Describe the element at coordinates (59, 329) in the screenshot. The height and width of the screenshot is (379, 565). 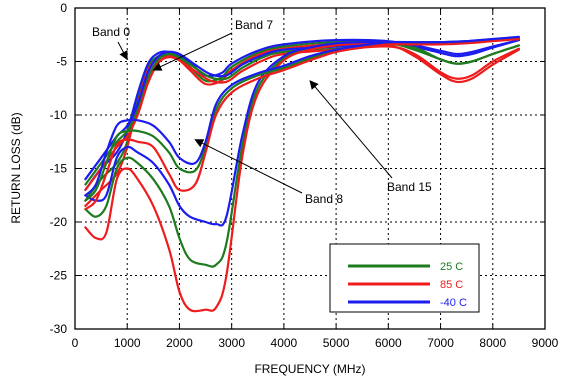
I see `y-tick-label: -30` at that location.